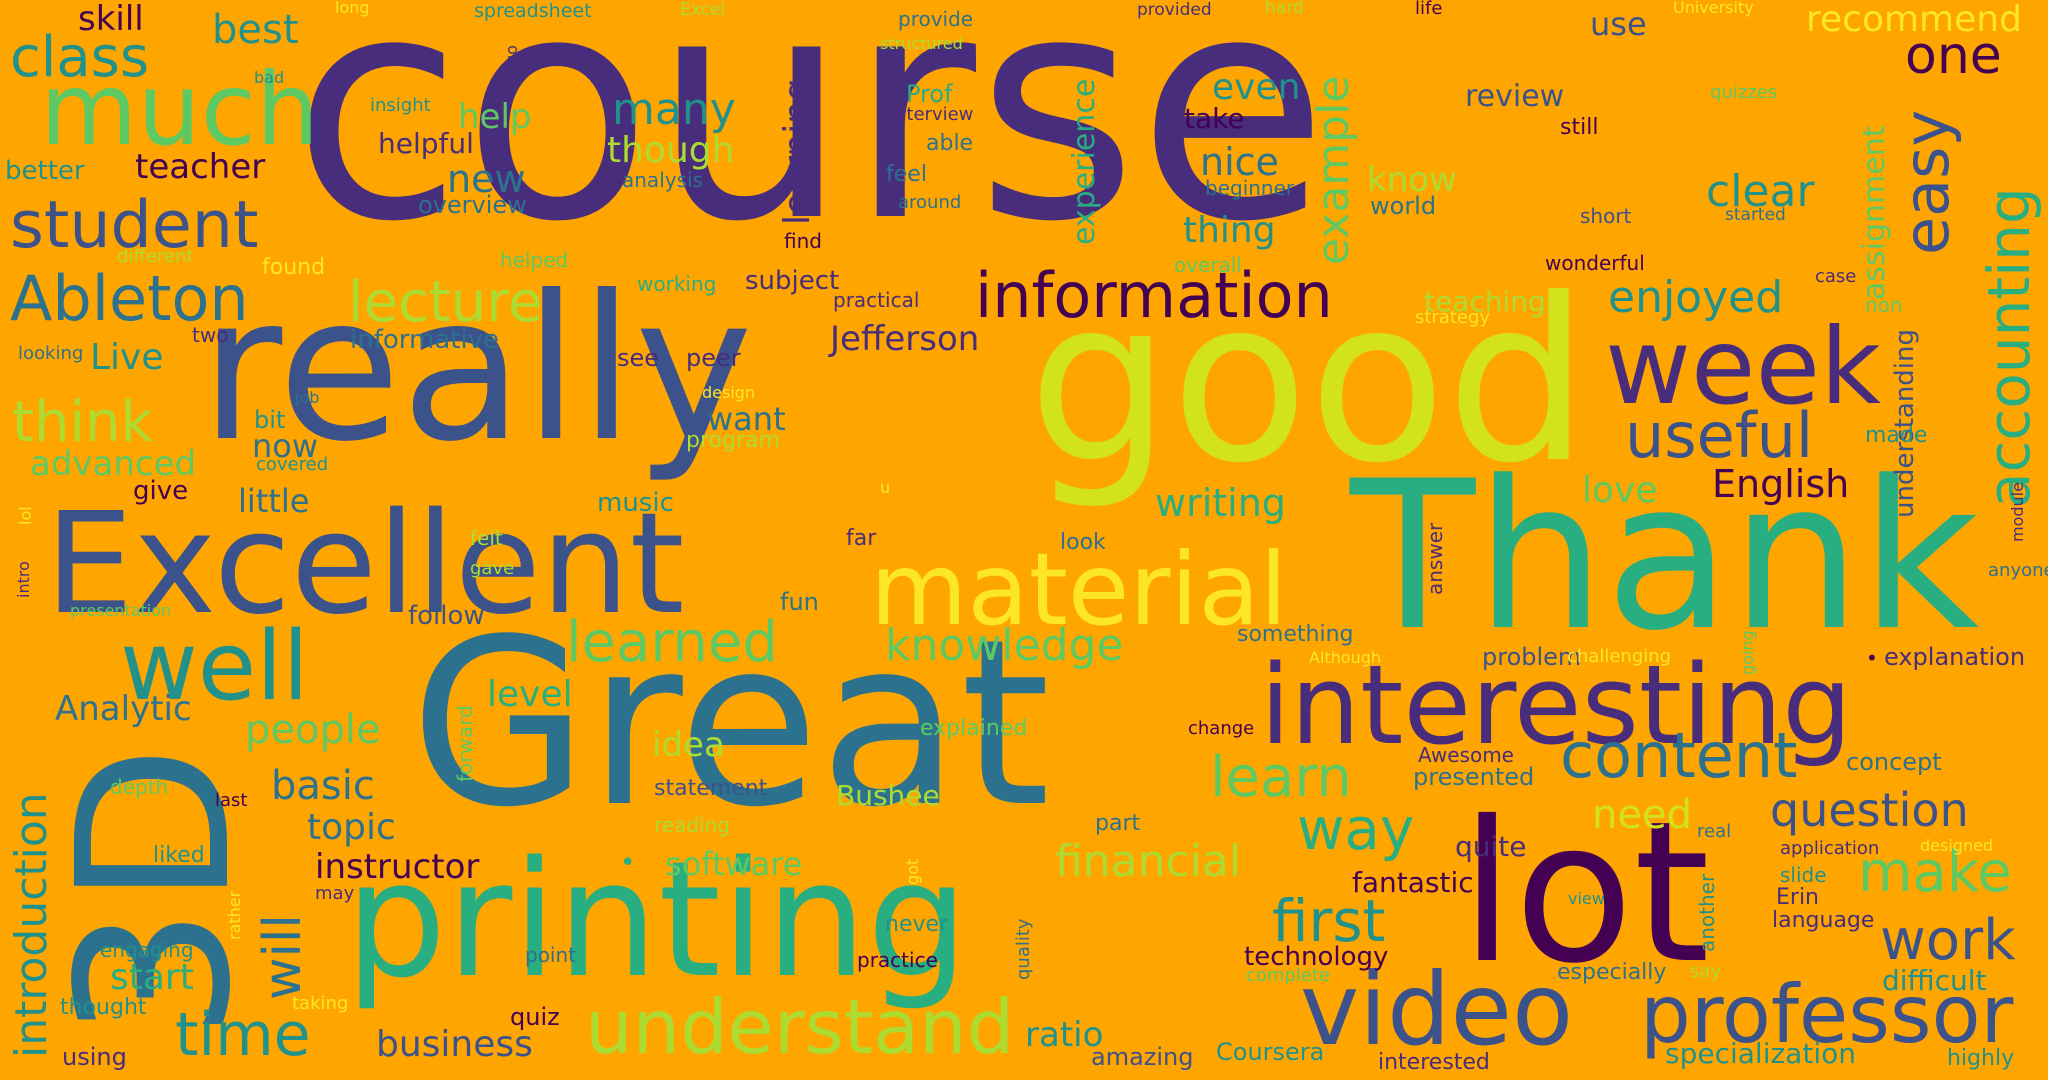 The height and width of the screenshot is (1080, 2048). I want to click on word-u: u, so click(885, 487).